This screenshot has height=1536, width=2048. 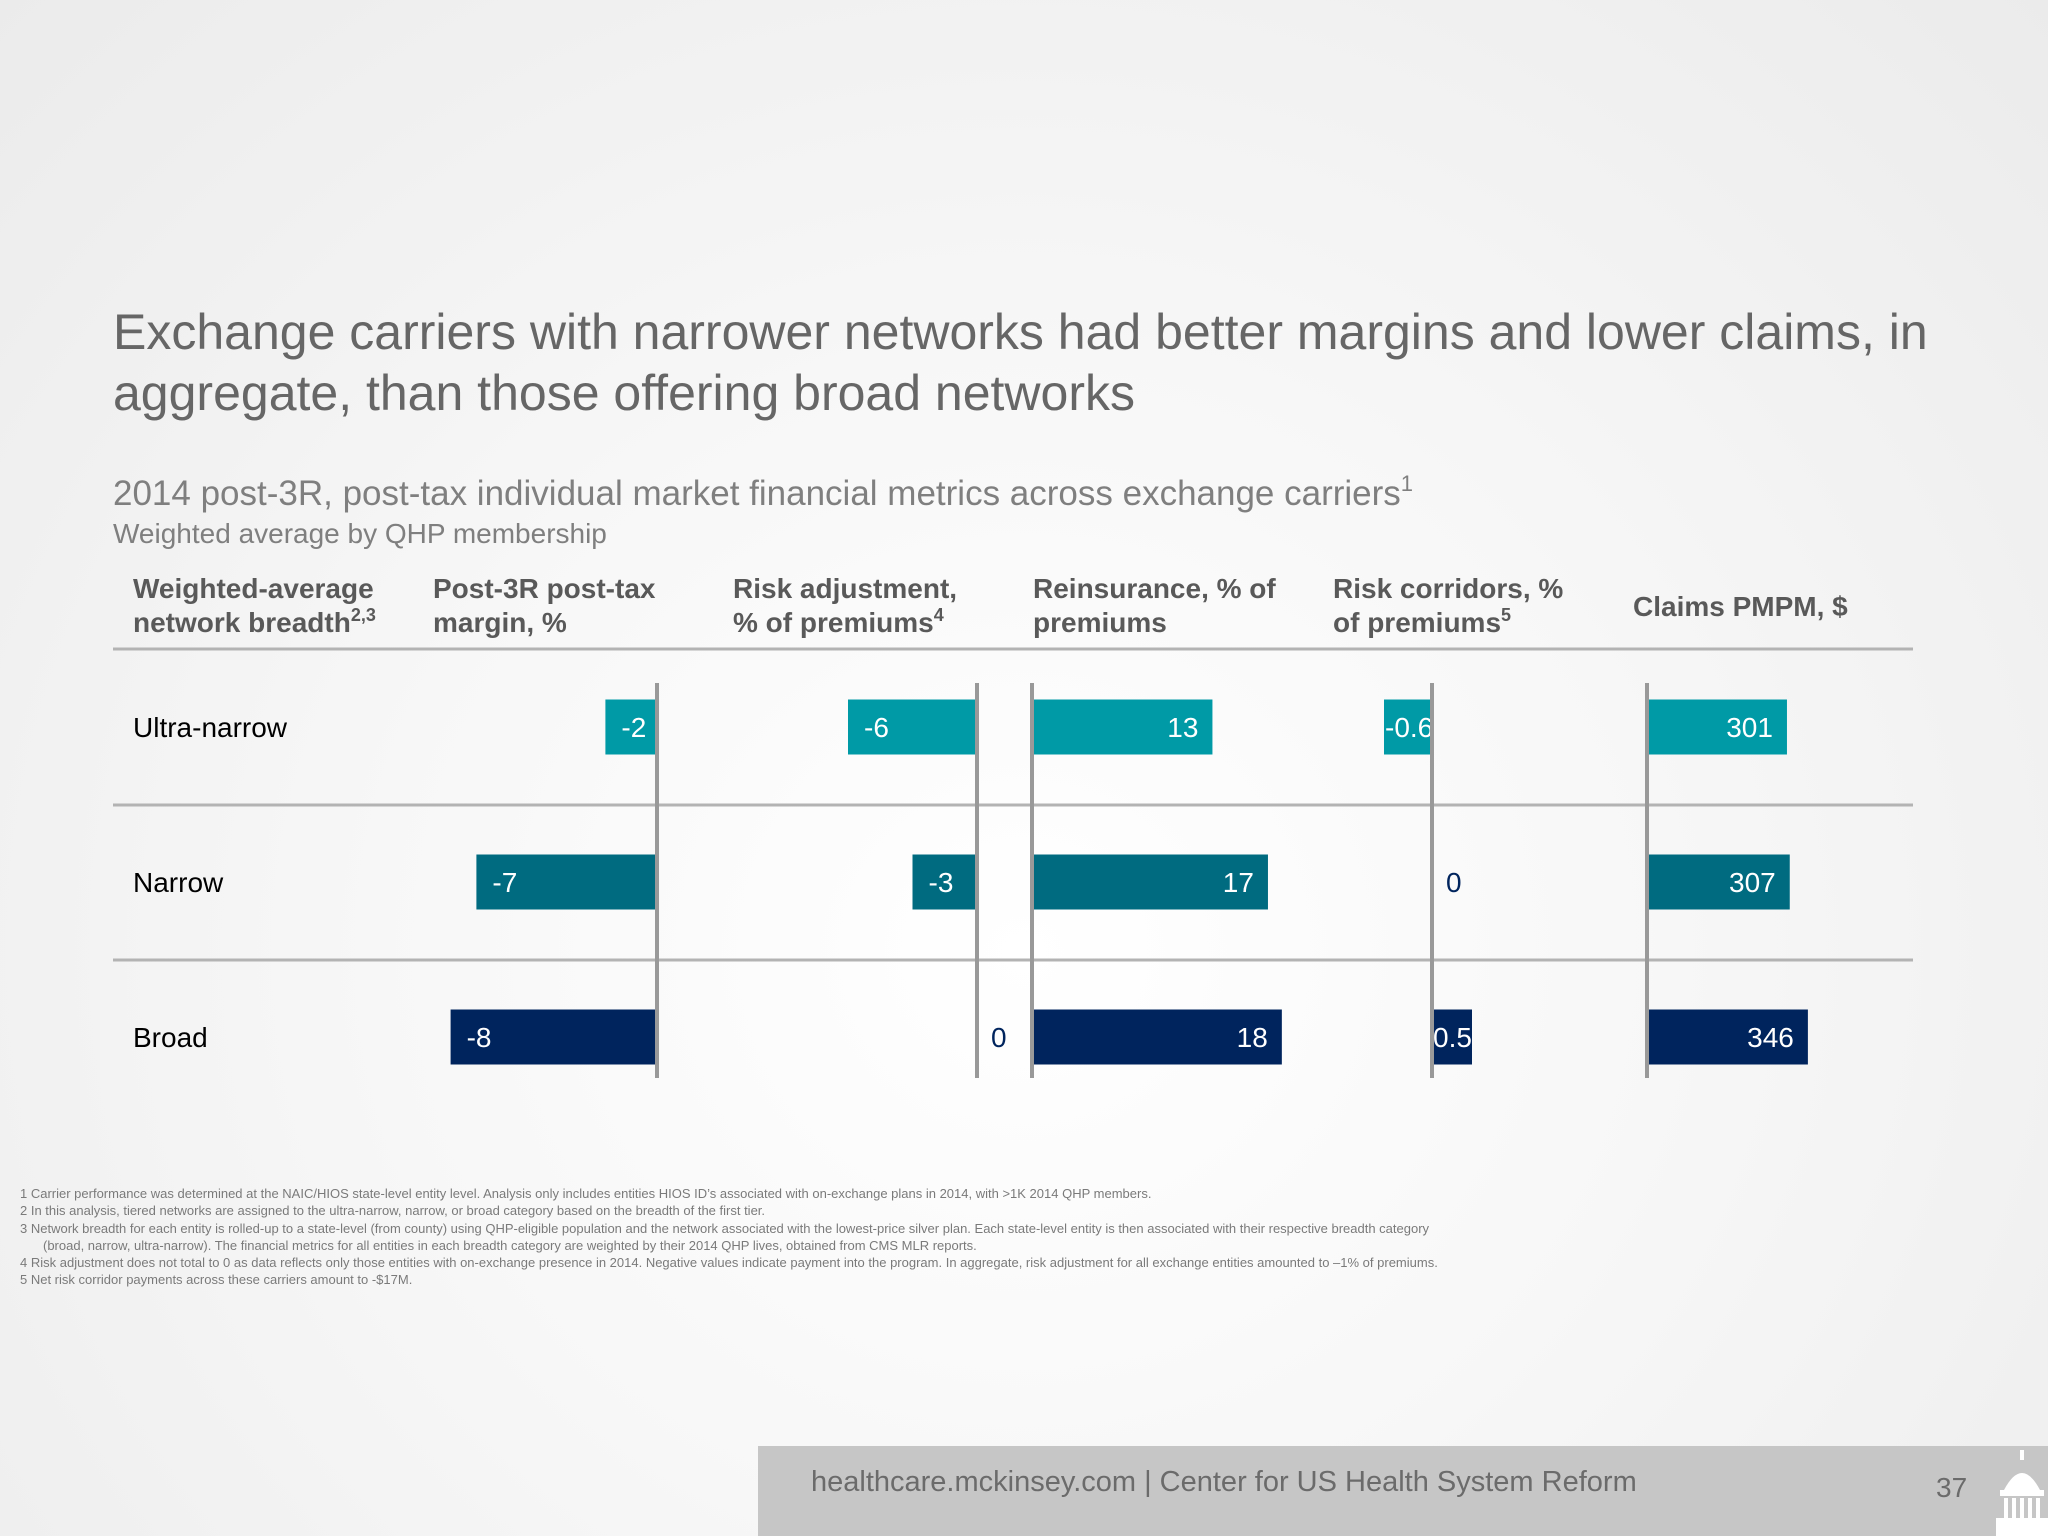 I want to click on data-label: 307, so click(x=1752, y=882).